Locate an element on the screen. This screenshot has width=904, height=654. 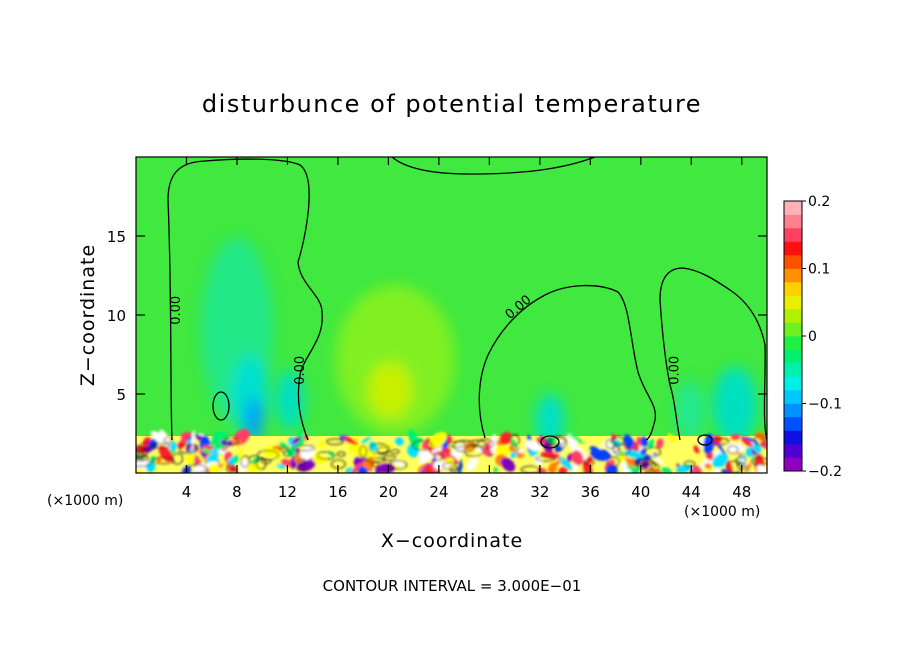
x-tick-label: 12 is located at coordinates (287, 492).